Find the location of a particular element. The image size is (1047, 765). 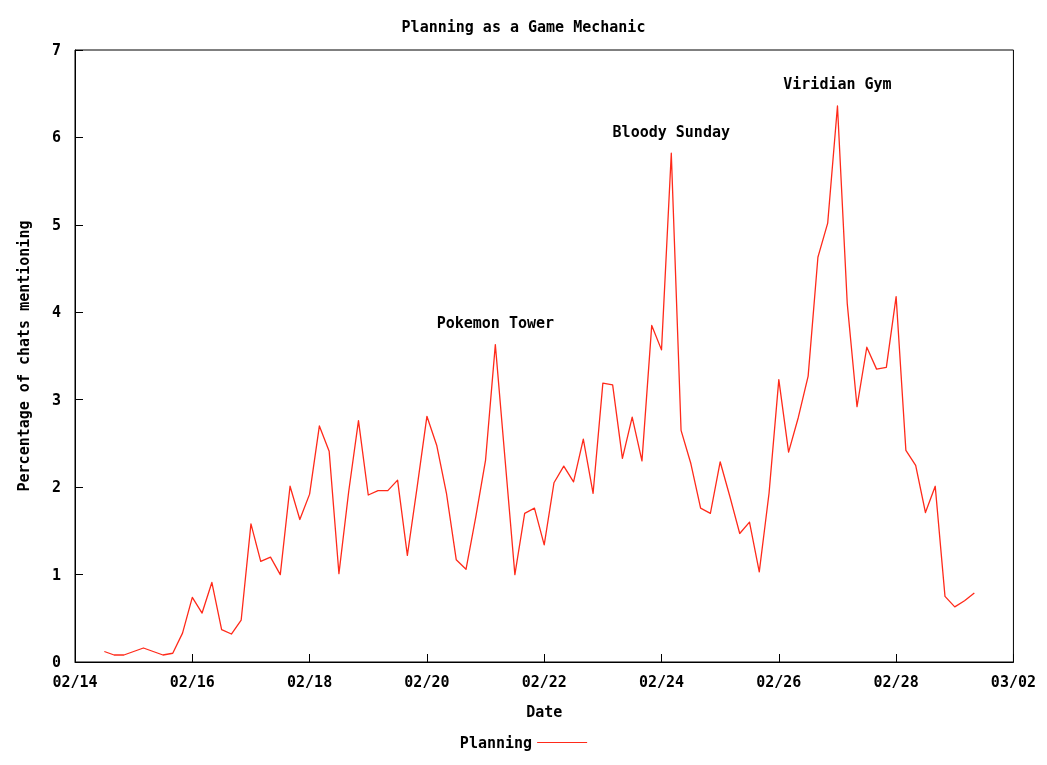

y-tick-label: 6 is located at coordinates (56, 137).